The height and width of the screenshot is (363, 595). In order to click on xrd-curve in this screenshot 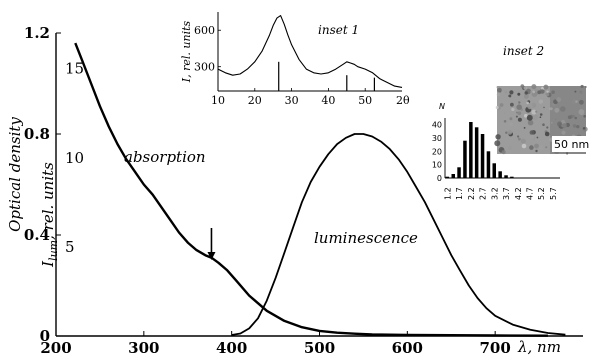, I will do `click(310, 51)`.